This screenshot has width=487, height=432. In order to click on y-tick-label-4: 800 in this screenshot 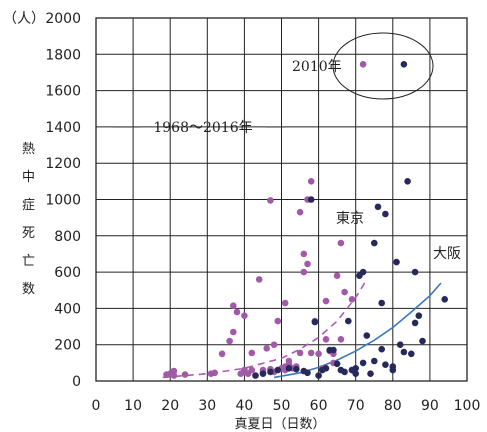, I will do `click(67, 237)`.